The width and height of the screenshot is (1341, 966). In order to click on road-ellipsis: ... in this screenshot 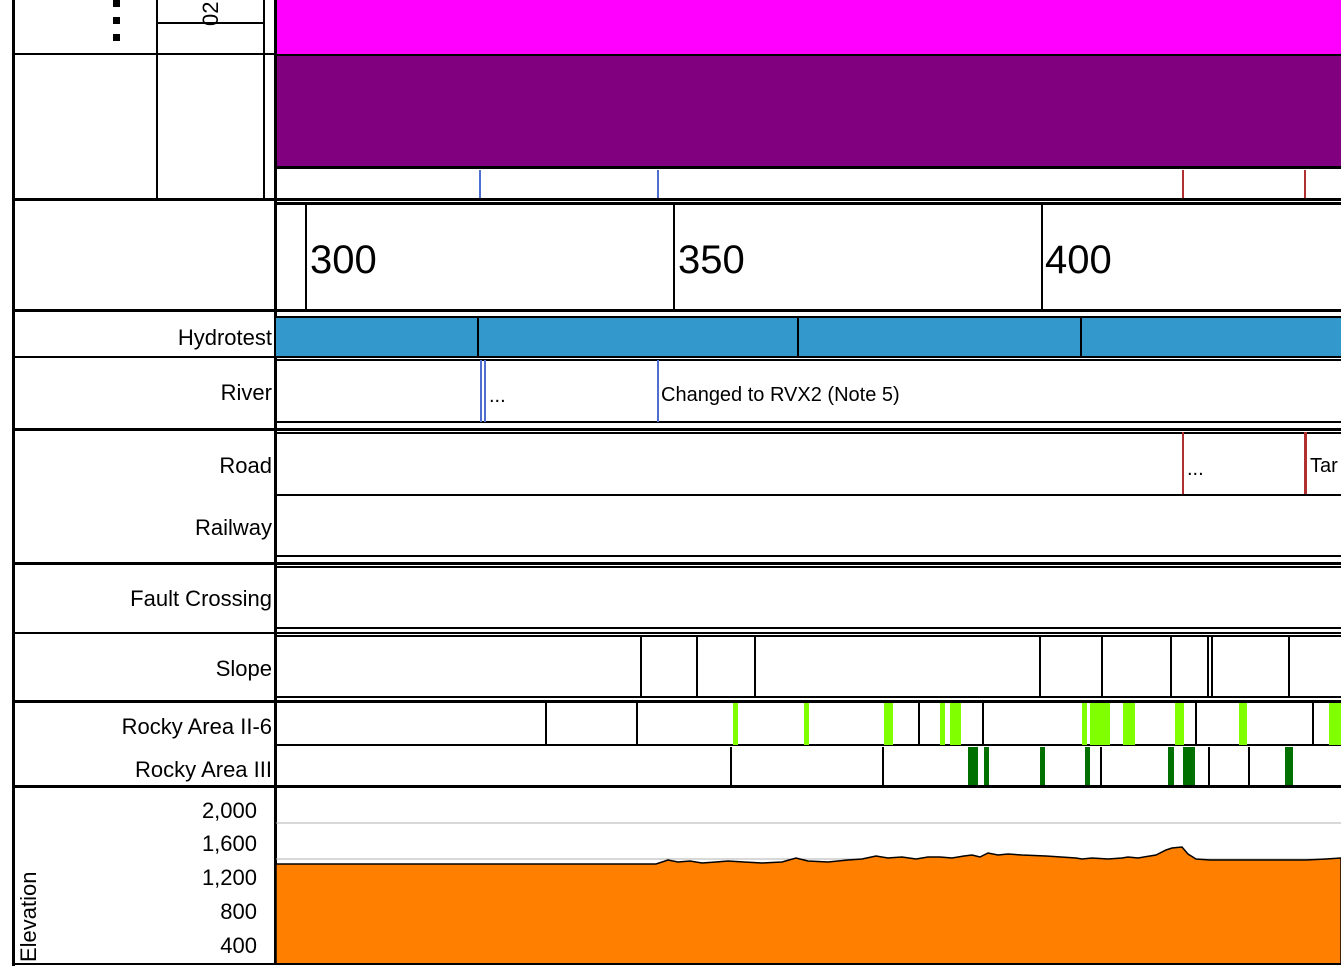, I will do `click(1195, 469)`.